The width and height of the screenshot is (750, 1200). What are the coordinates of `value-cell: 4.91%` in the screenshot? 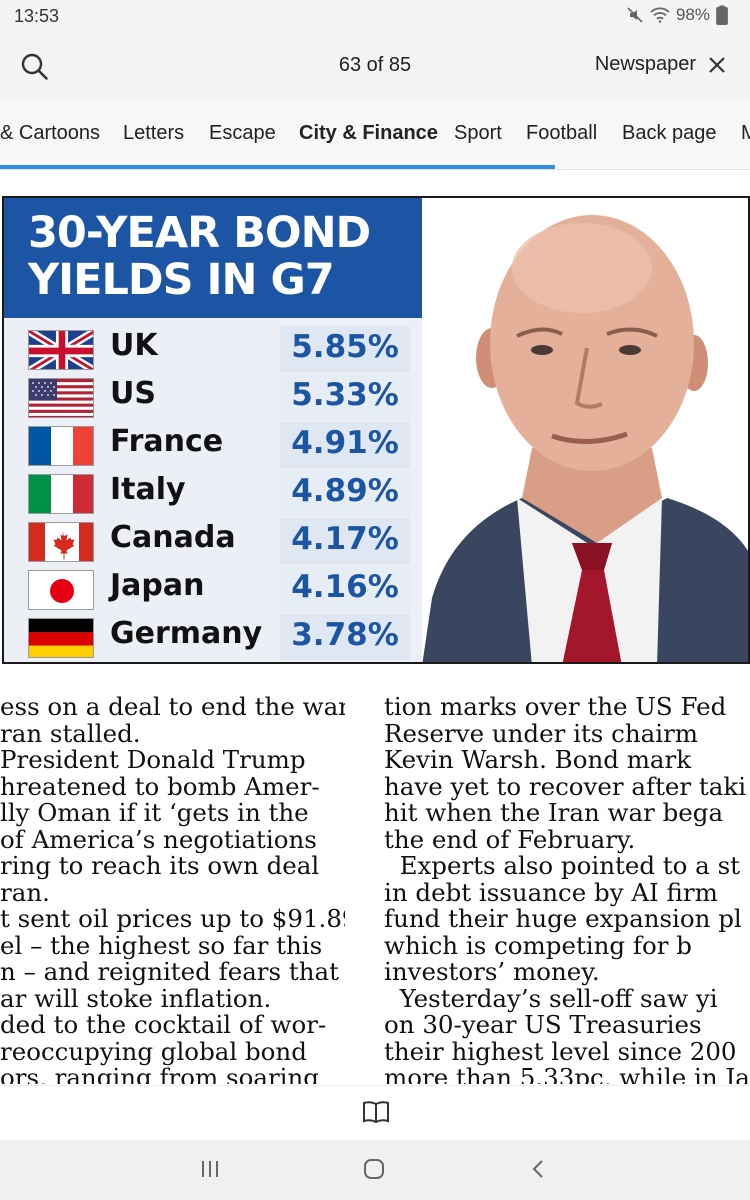 It's located at (345, 445).